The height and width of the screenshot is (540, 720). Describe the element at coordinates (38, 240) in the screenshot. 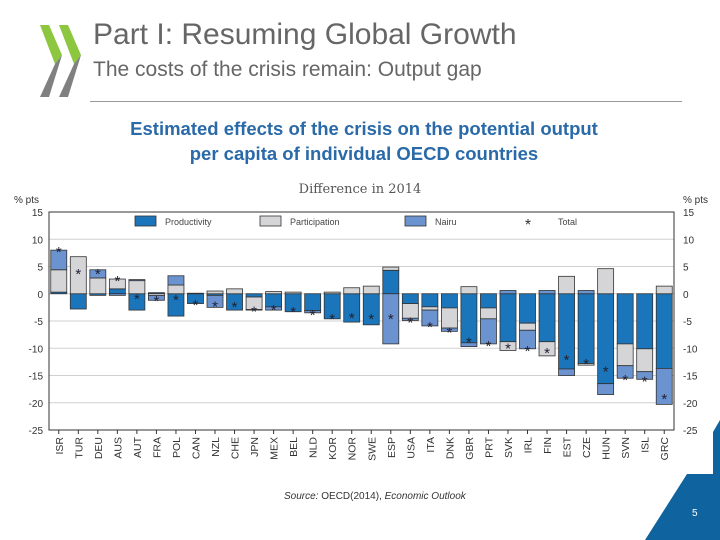

I see `y-tick-label-left: 10` at that location.